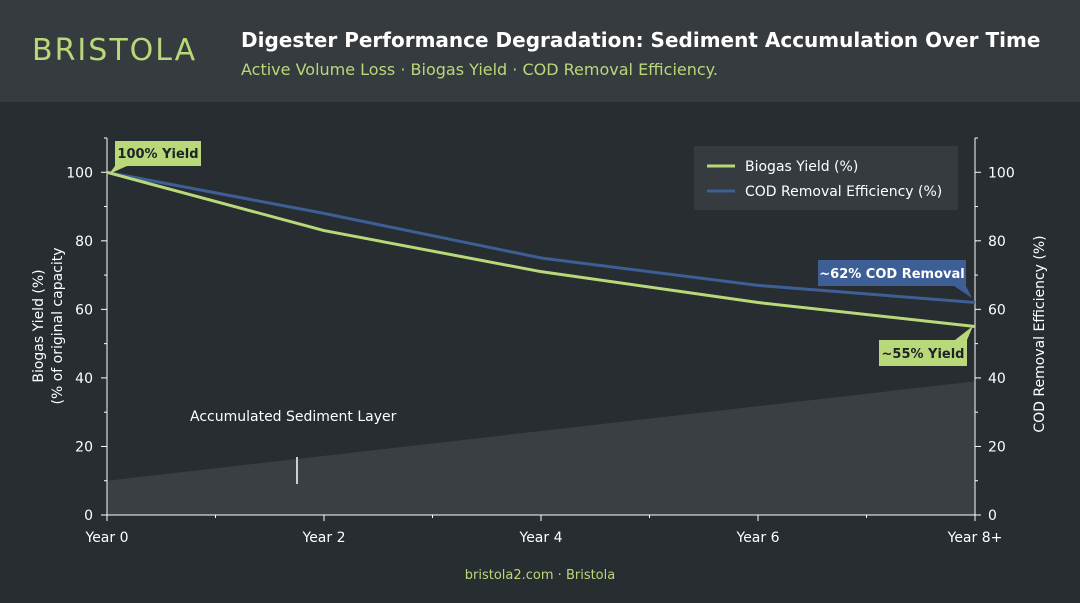 This screenshot has width=1080, height=603. What do you see at coordinates (826, 178) in the screenshot?
I see `legend-box` at bounding box center [826, 178].